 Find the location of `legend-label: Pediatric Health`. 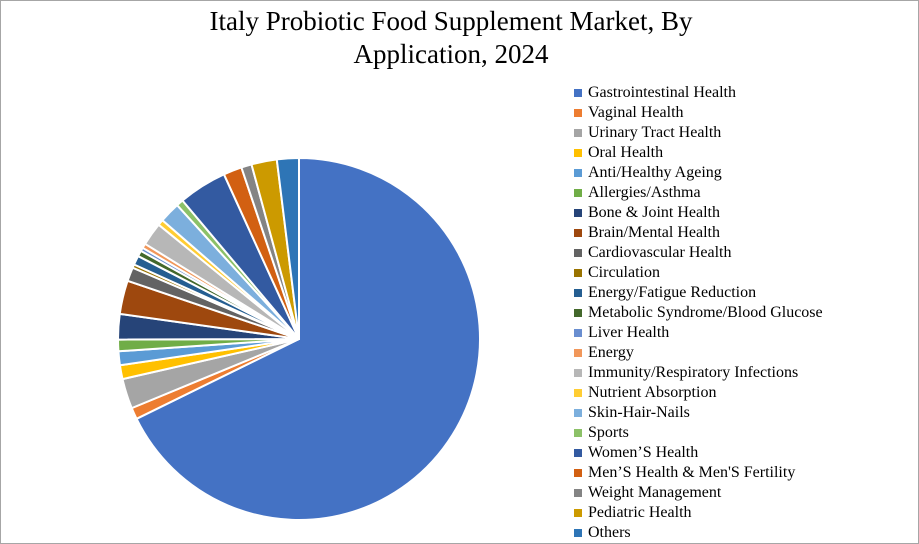

legend-label: Pediatric Health is located at coordinates (640, 512).